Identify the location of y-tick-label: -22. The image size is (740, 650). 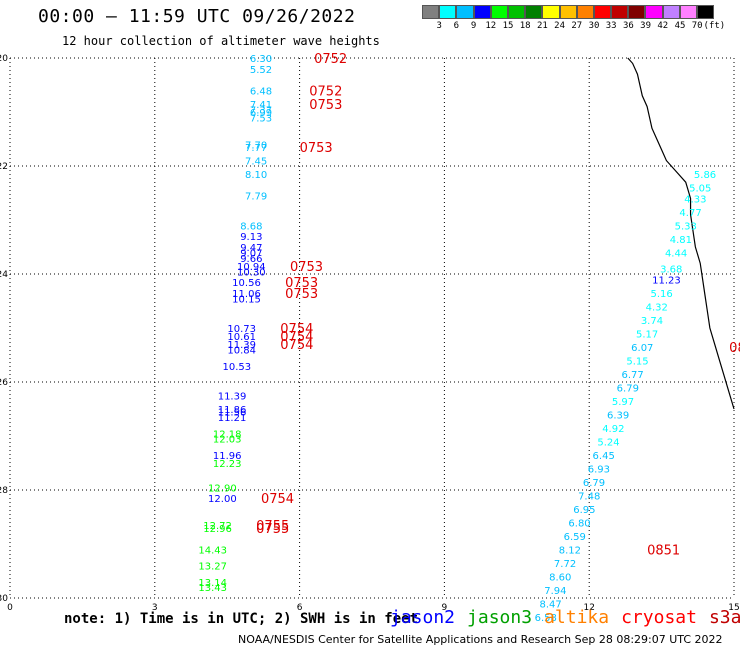
(4, 167).